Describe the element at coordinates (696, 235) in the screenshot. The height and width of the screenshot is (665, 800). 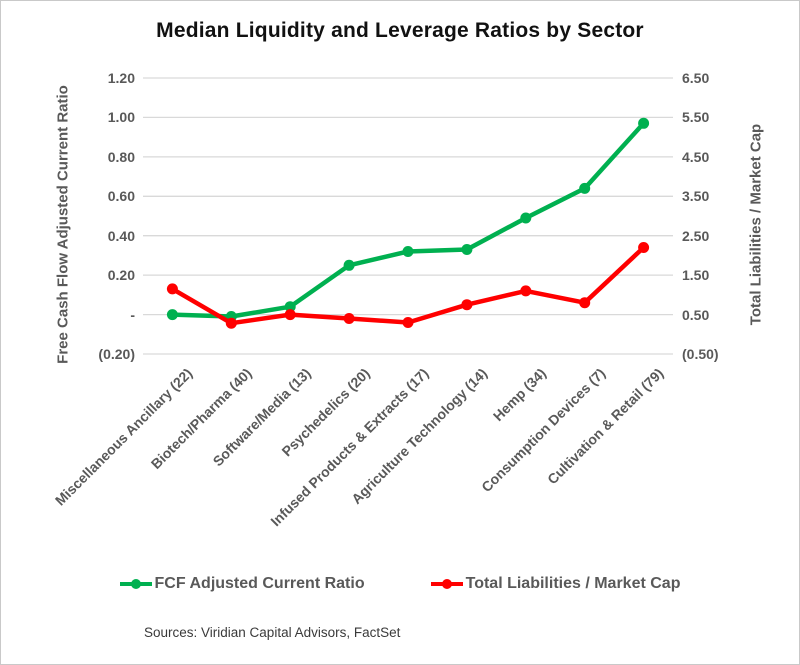
I see `right-axis-tick: 2.50` at that location.